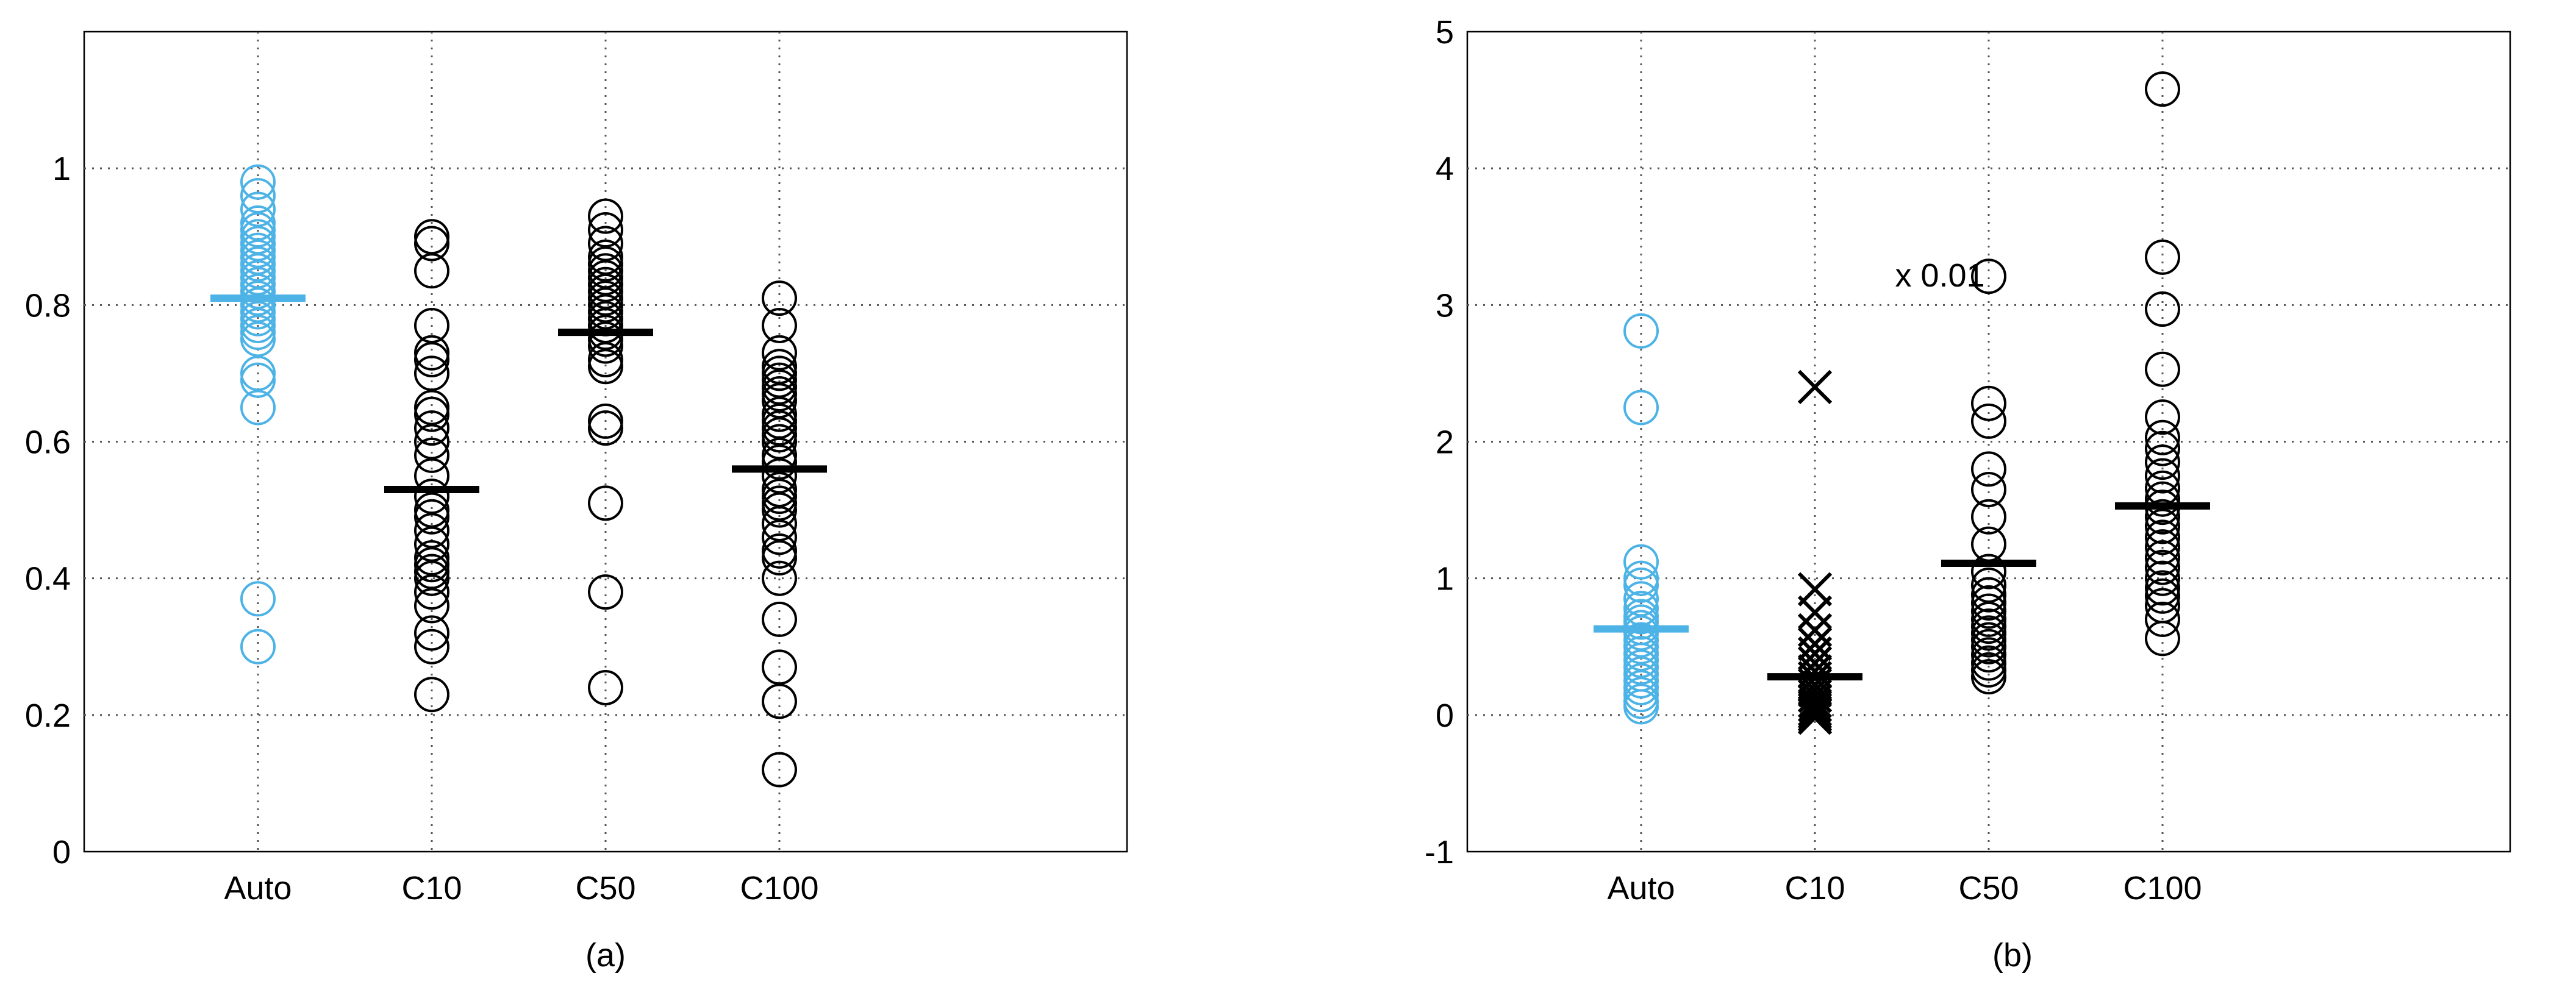 This screenshot has width=2576, height=987. Describe the element at coordinates (521, 889) in the screenshot. I see `x-axis-a: Auto C10 C50 C100` at that location.